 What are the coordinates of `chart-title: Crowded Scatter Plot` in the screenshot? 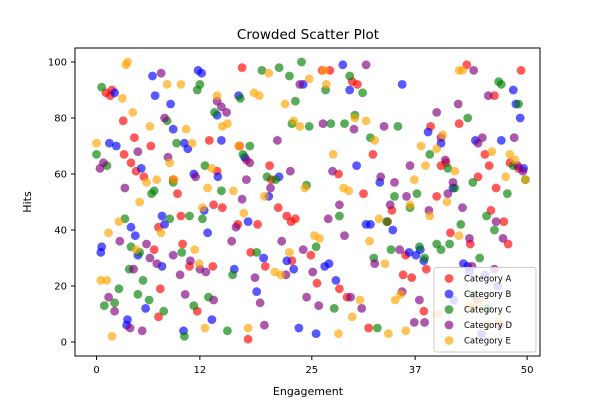 It's located at (308, 35).